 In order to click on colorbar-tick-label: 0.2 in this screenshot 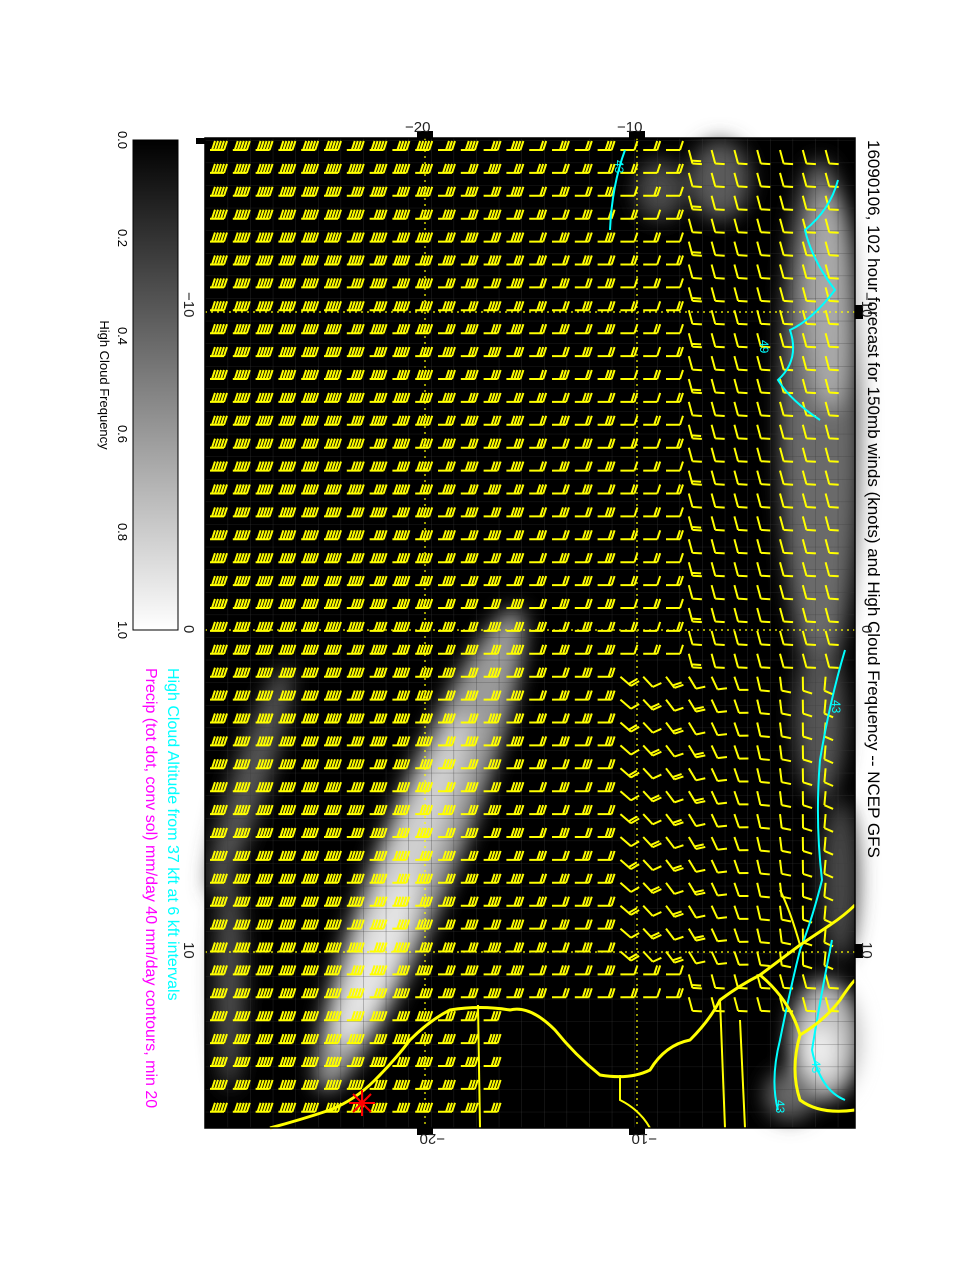, I will do `click(122, 238)`.